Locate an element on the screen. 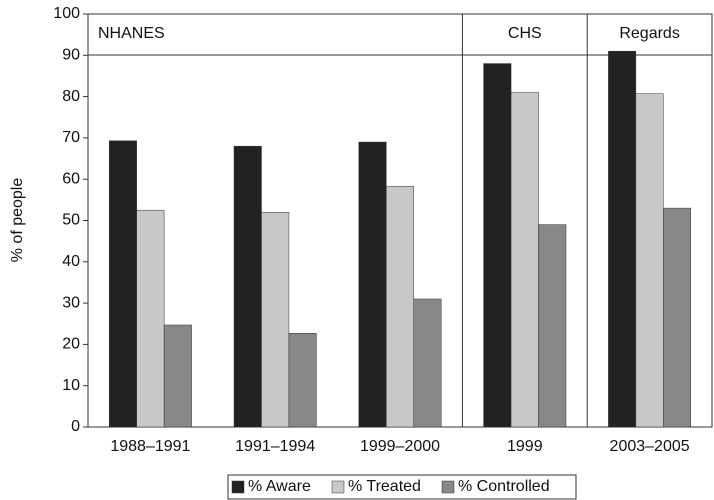 This screenshot has width=714, height=500. section-label: CHS is located at coordinates (525, 33).